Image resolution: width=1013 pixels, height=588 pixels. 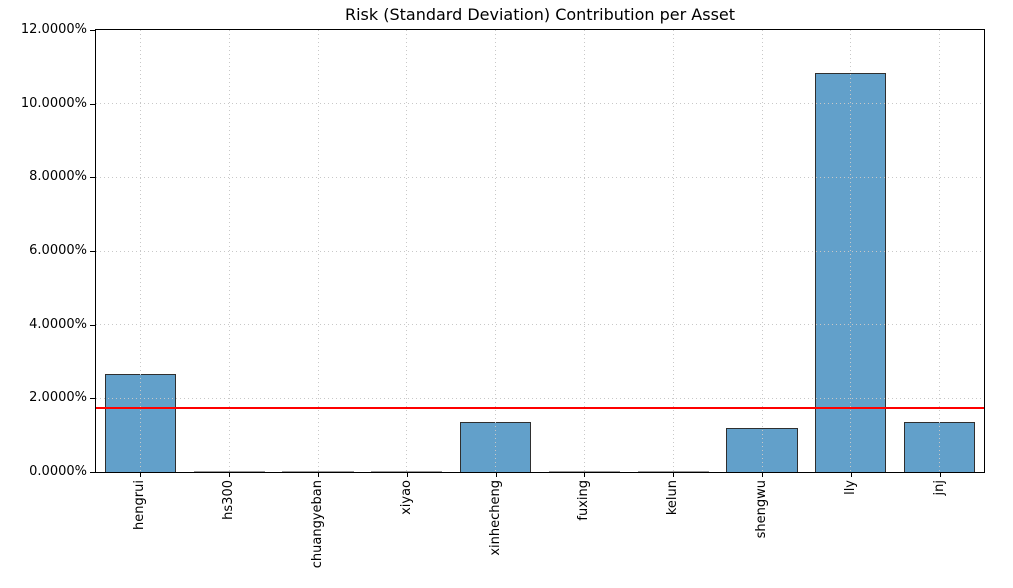 I want to click on reference-line, so click(x=540, y=407).